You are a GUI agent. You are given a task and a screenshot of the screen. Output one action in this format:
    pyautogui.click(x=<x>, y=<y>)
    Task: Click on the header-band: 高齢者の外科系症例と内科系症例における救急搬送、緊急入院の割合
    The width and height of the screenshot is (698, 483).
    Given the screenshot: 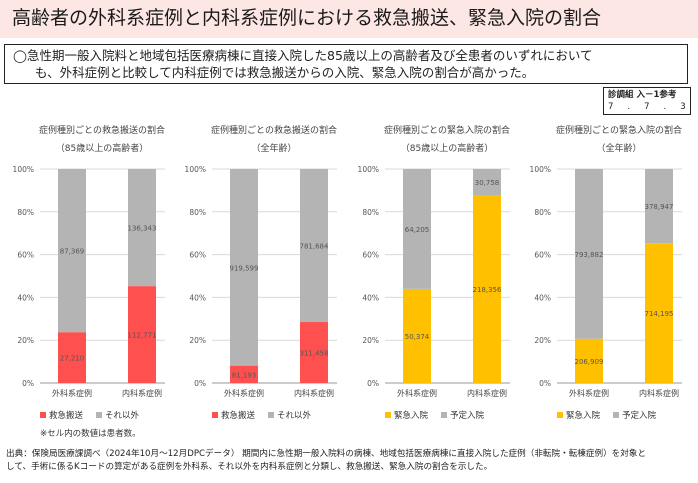 What is the action you would take?
    pyautogui.click(x=349, y=19)
    